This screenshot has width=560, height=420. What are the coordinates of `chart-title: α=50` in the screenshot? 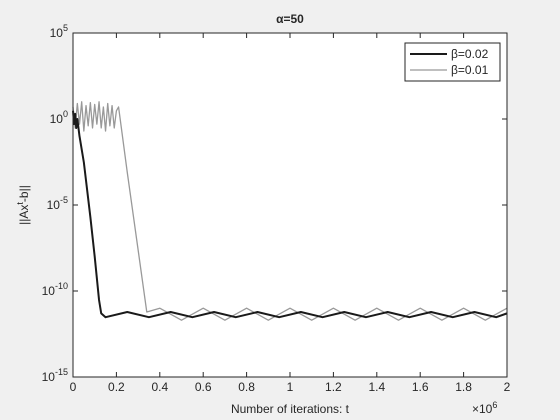 It's located at (290, 19).